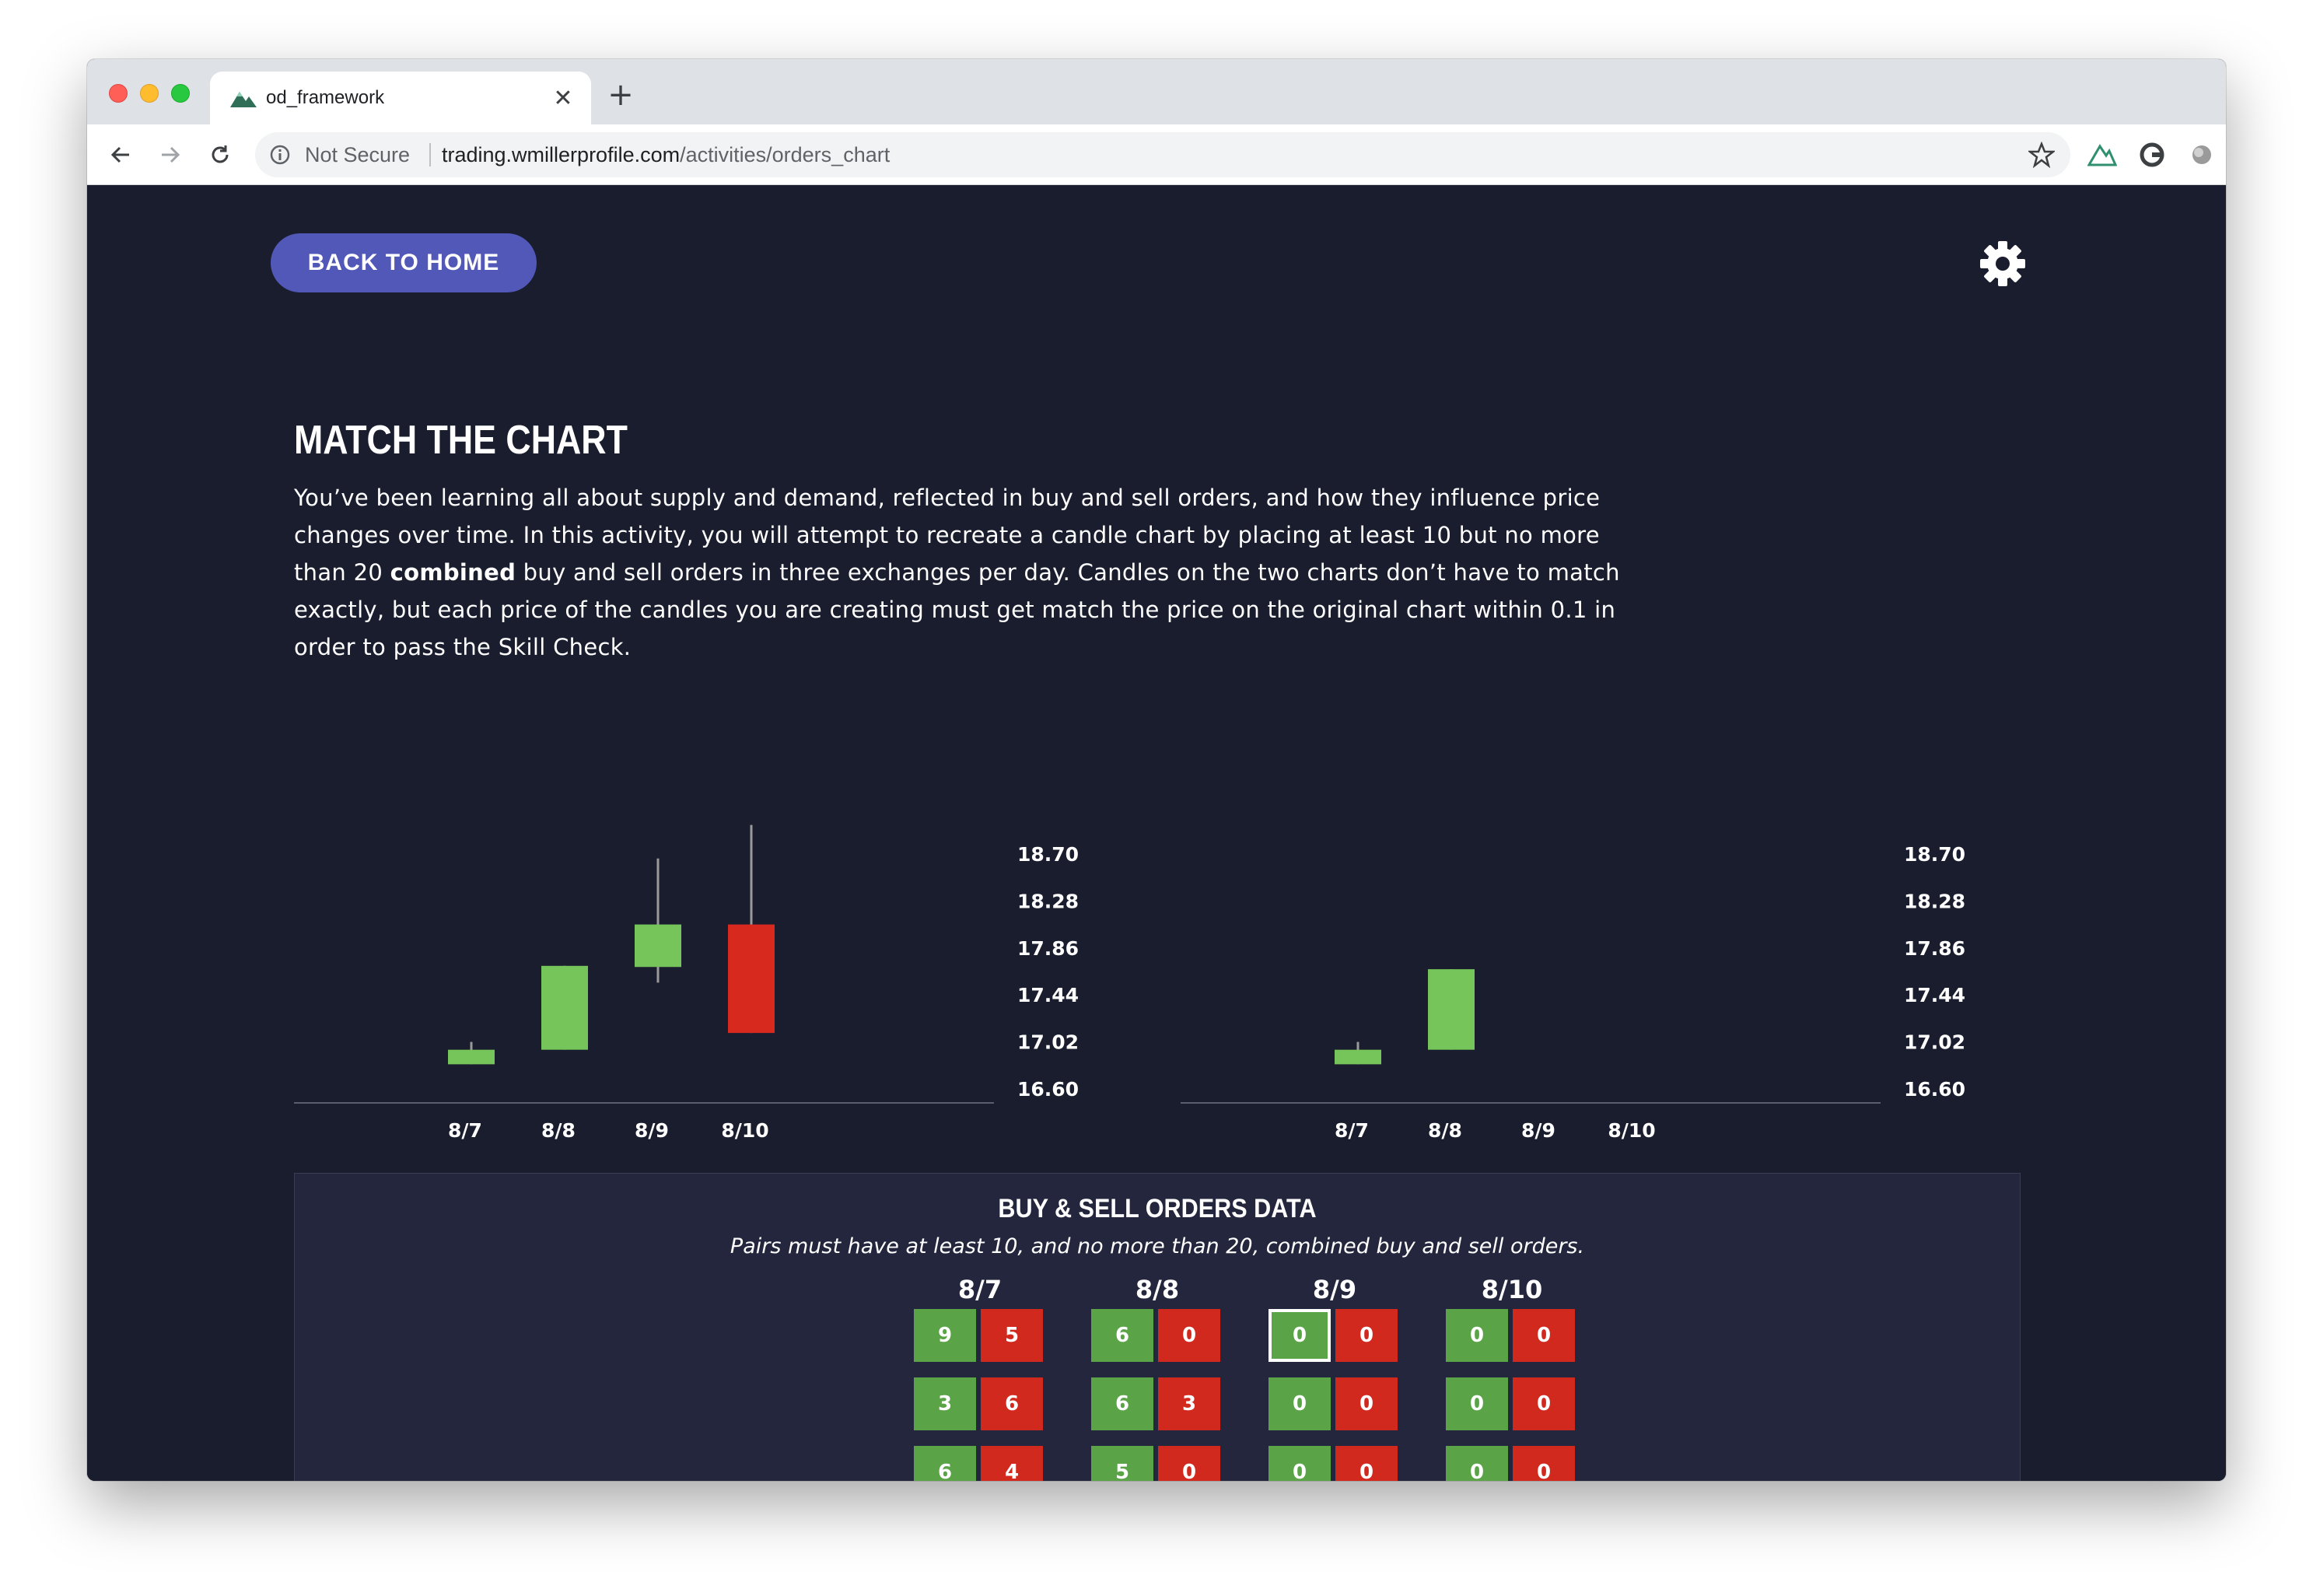 This screenshot has width=2313, height=1596. I want to click on forward-arrow-icon, so click(170, 155).